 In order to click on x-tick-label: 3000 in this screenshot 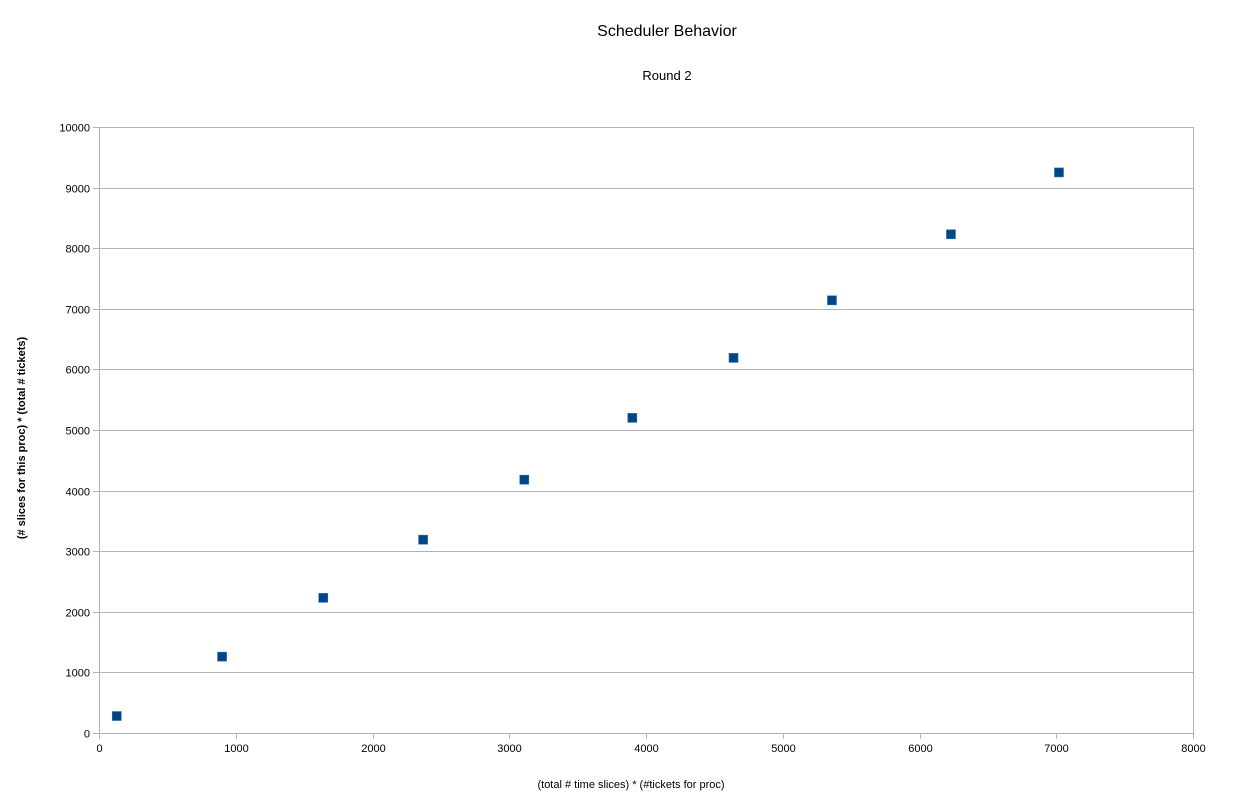, I will do `click(509, 749)`.